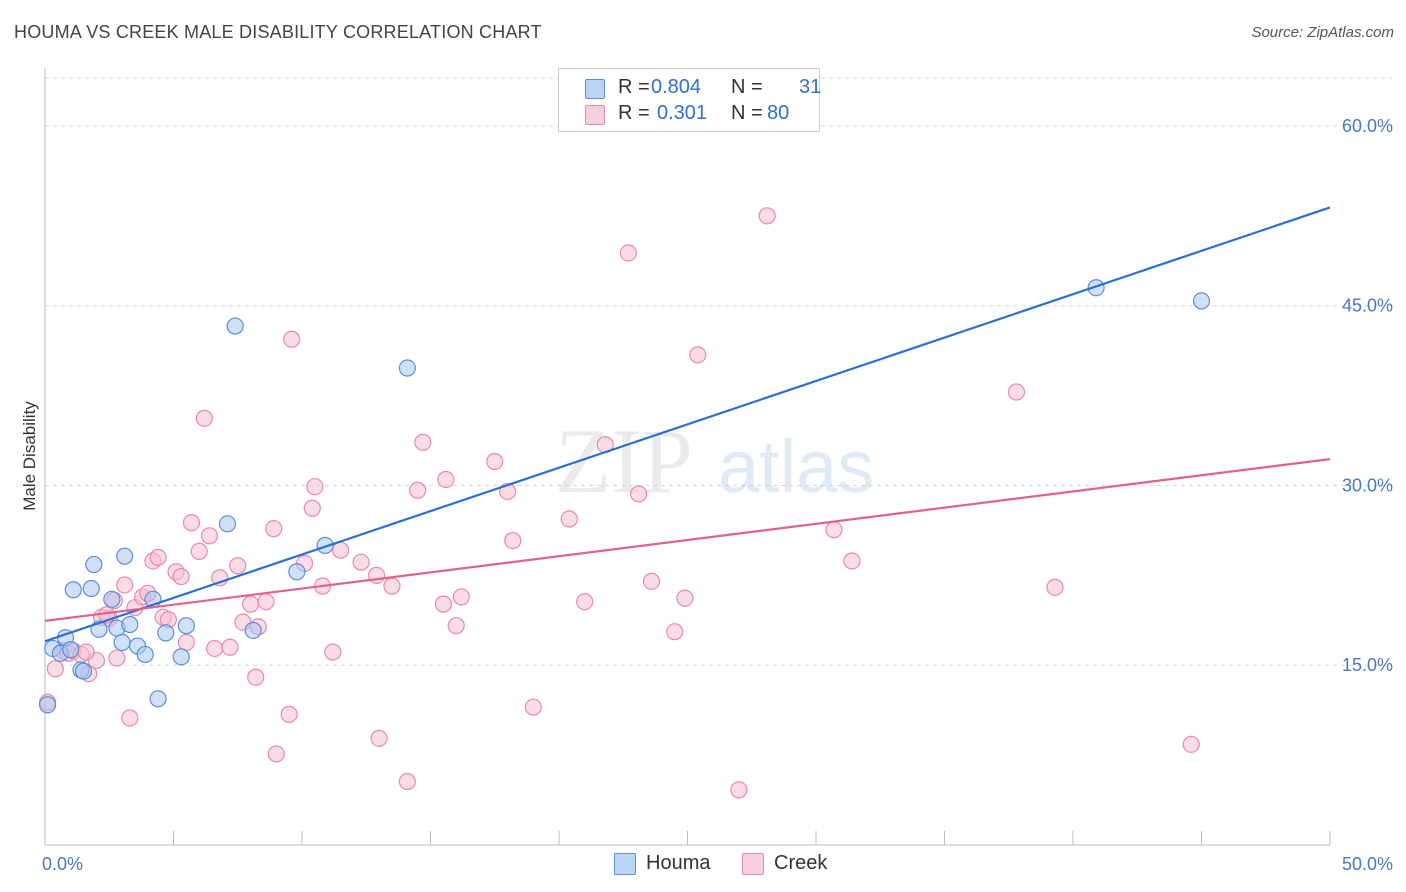 The width and height of the screenshot is (1406, 892). What do you see at coordinates (778, 113) in the screenshot?
I see `creek-n-value: 80` at bounding box center [778, 113].